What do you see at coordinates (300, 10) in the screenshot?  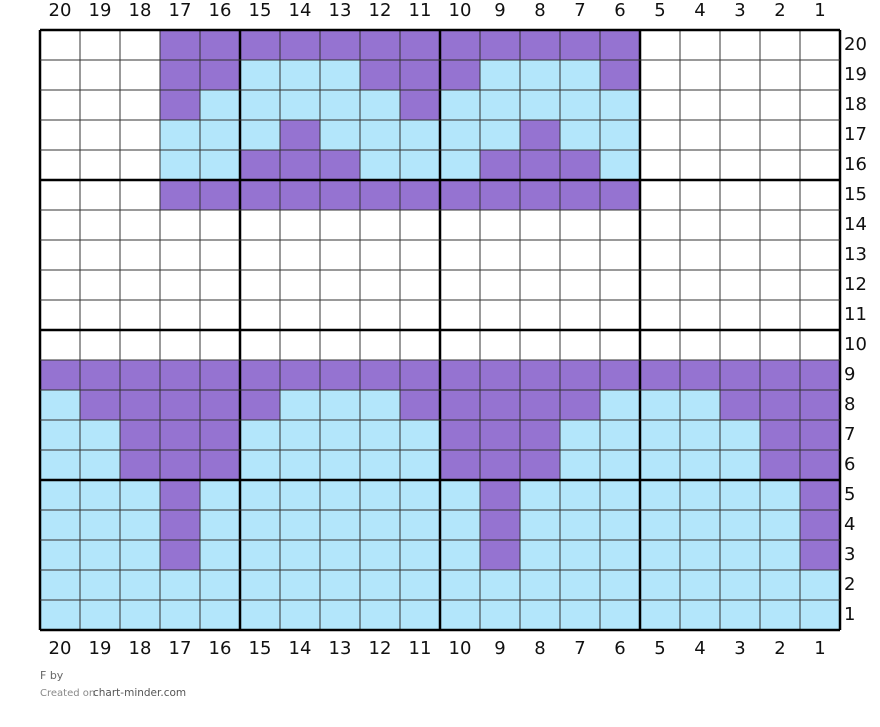 I see `column-label: 14` at bounding box center [300, 10].